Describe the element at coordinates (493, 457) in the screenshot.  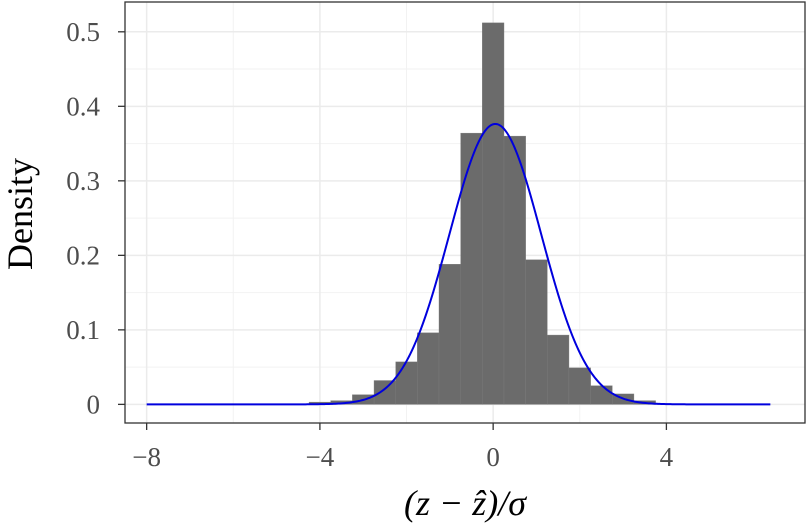
I see `x-tick-label: 0` at that location.